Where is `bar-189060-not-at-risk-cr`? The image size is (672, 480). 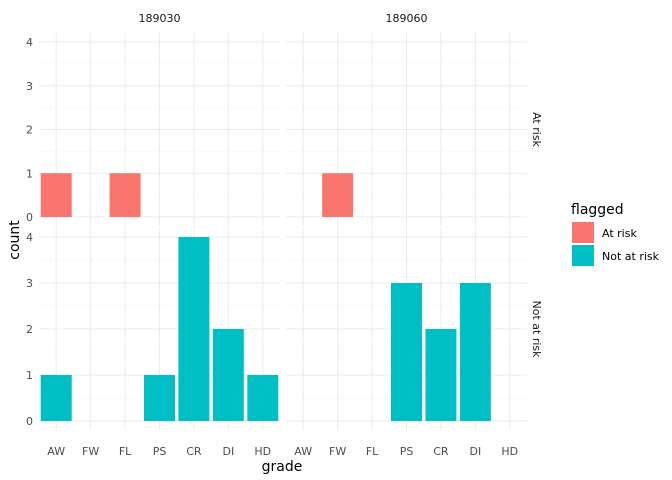
bar-189060-not-at-risk-cr is located at coordinates (441, 375).